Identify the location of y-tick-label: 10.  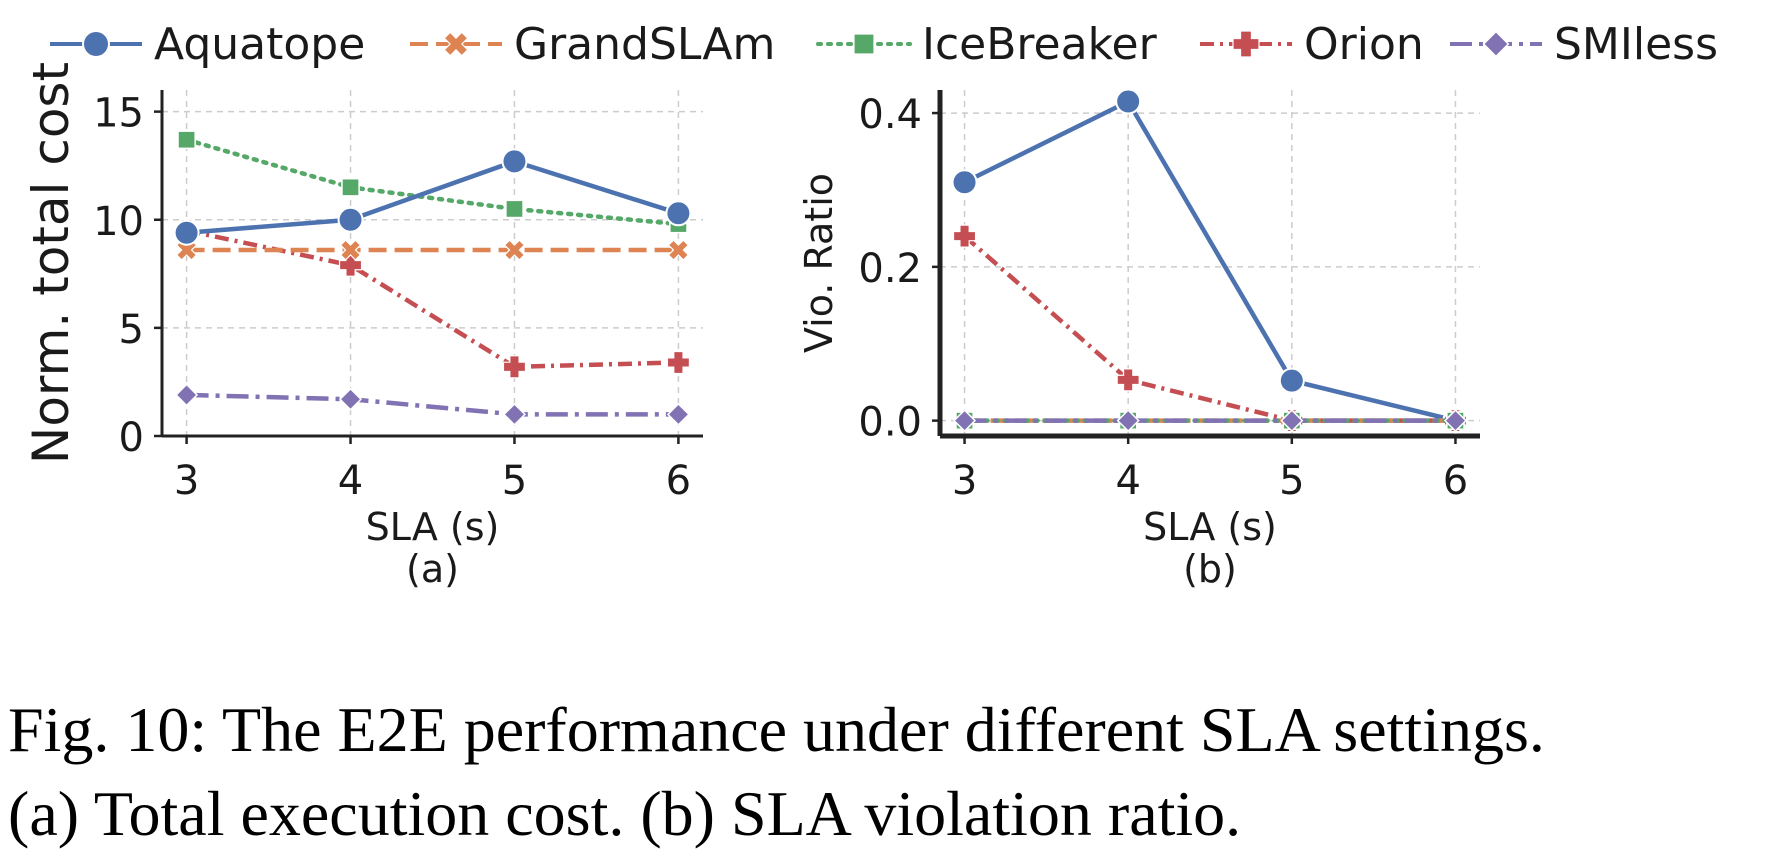
(118, 222).